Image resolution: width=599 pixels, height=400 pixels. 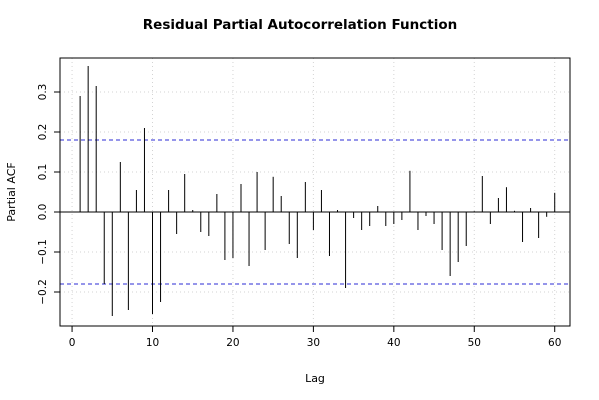 I want to click on y-tick-label: 0.2, so click(x=43, y=132).